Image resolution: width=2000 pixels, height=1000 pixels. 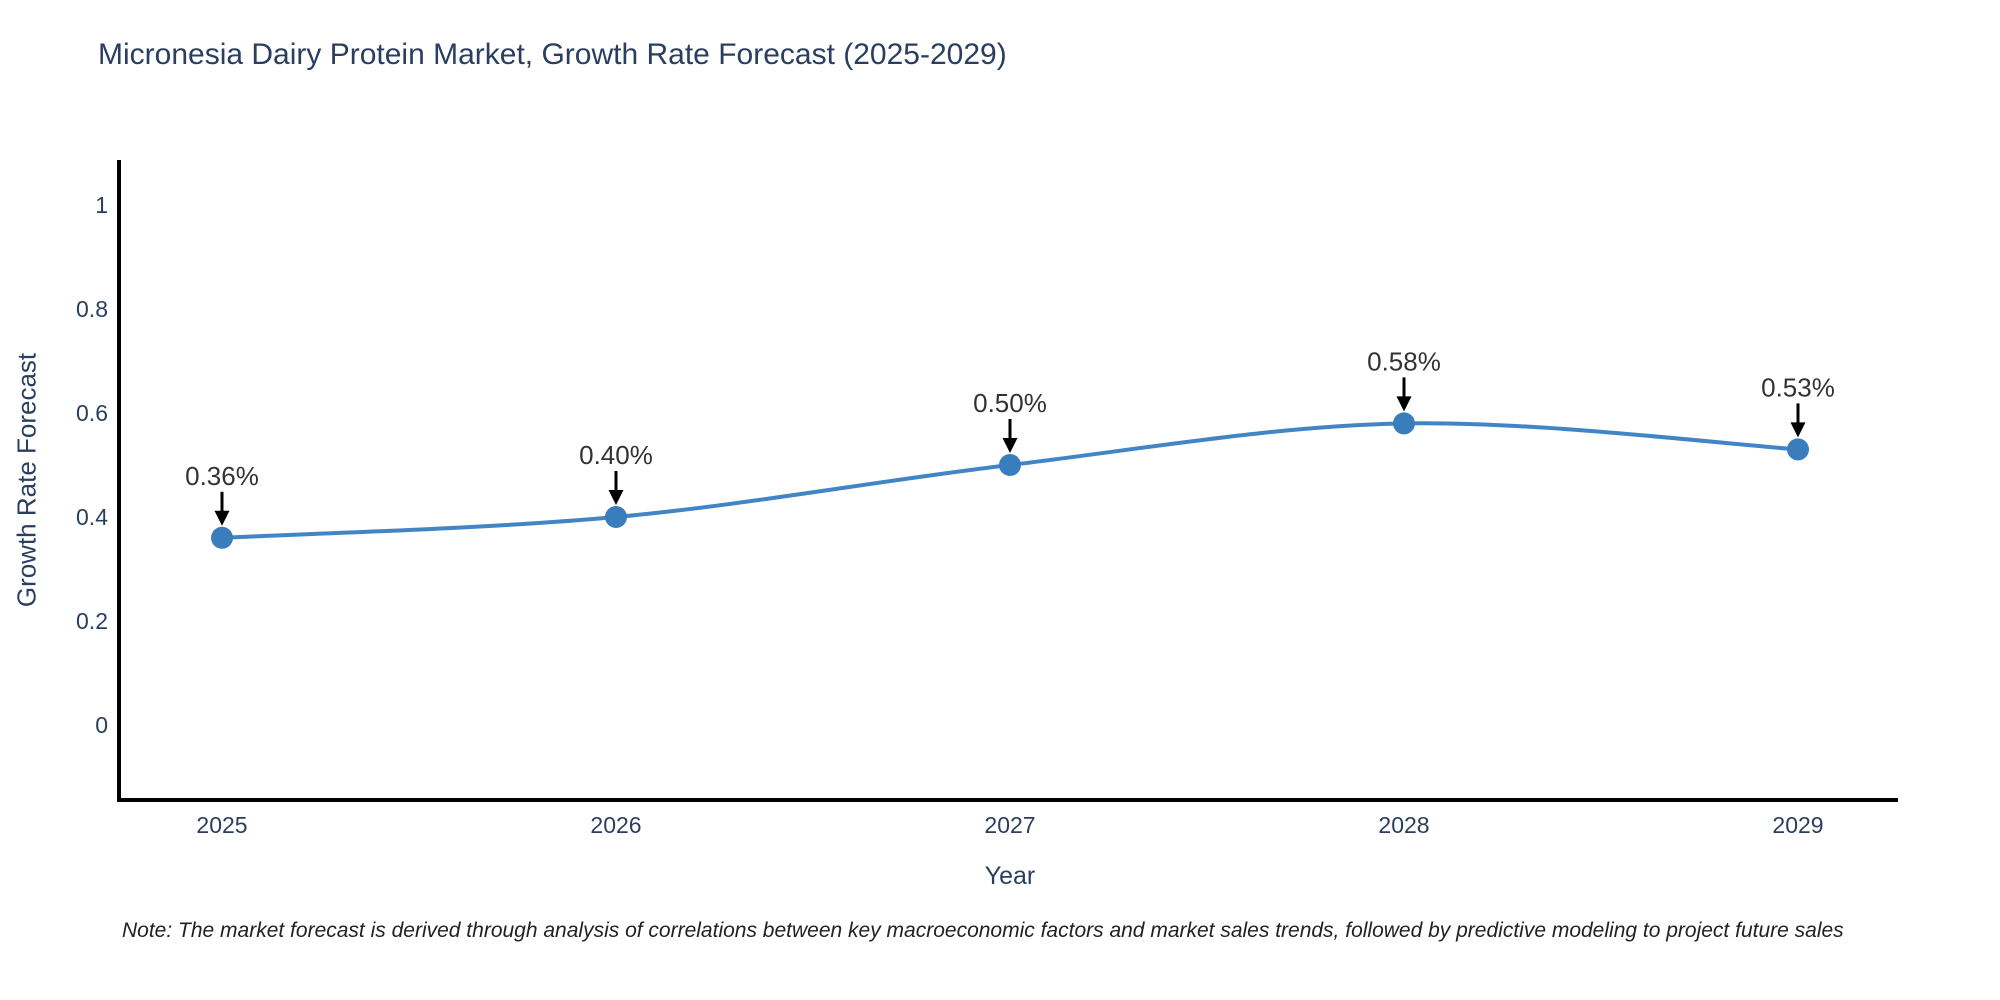 What do you see at coordinates (1797, 825) in the screenshot?
I see `x-tick-label: 2029` at bounding box center [1797, 825].